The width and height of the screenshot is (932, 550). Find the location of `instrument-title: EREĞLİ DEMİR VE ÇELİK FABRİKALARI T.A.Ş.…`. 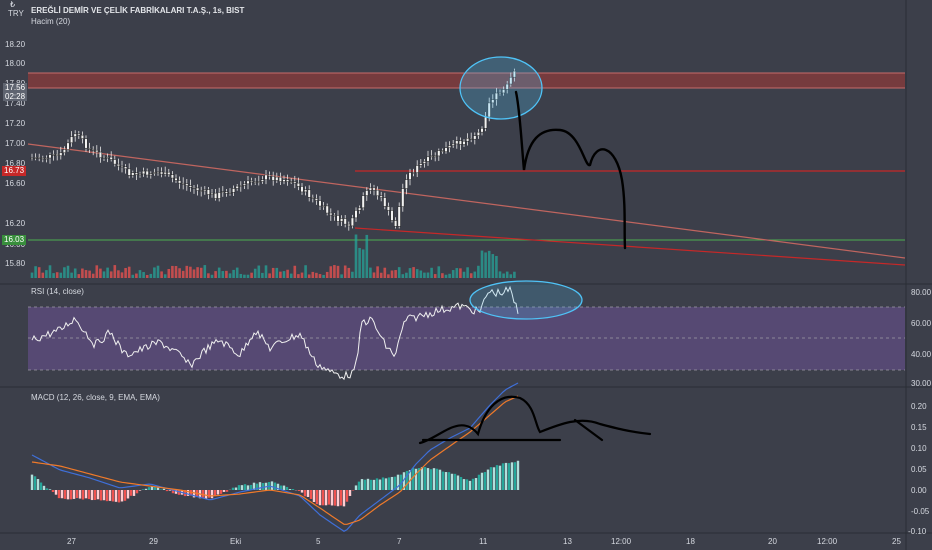

instrument-title: EREĞLİ DEMİR VE ÇELİK FABRİKALARI T.A.Ş.… is located at coordinates (138, 10).